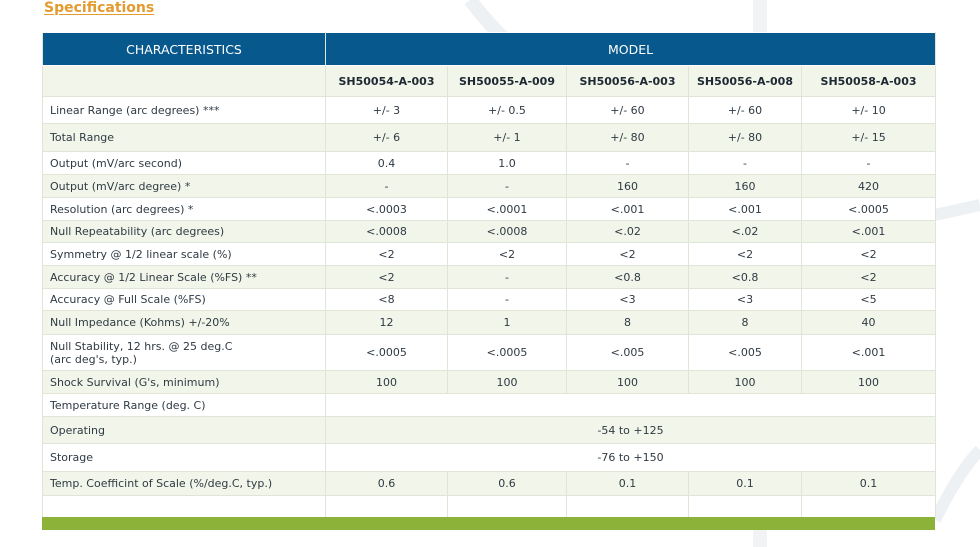  I want to click on row-label: Operating, so click(184, 430).